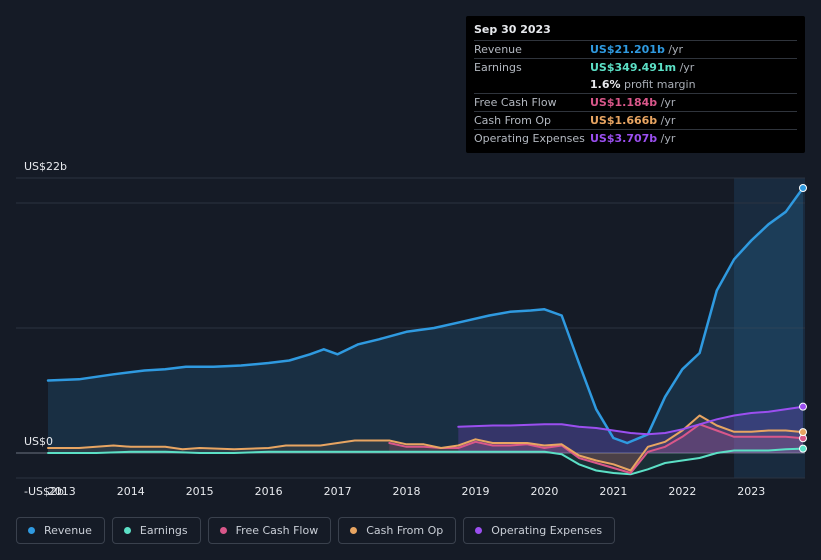 Image resolution: width=821 pixels, height=560 pixels. Describe the element at coordinates (498, 67) in the screenshot. I see `tooltip-label: Earnings` at that location.